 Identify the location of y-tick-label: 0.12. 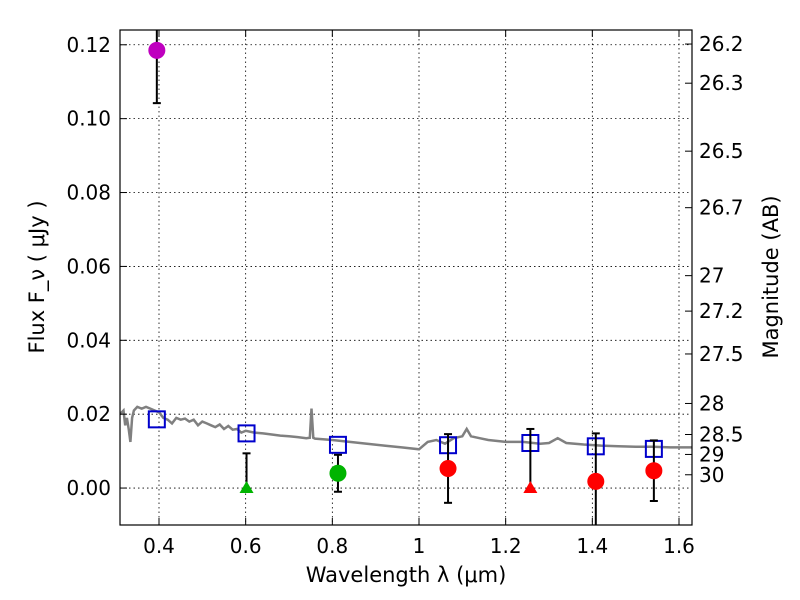
(88, 45).